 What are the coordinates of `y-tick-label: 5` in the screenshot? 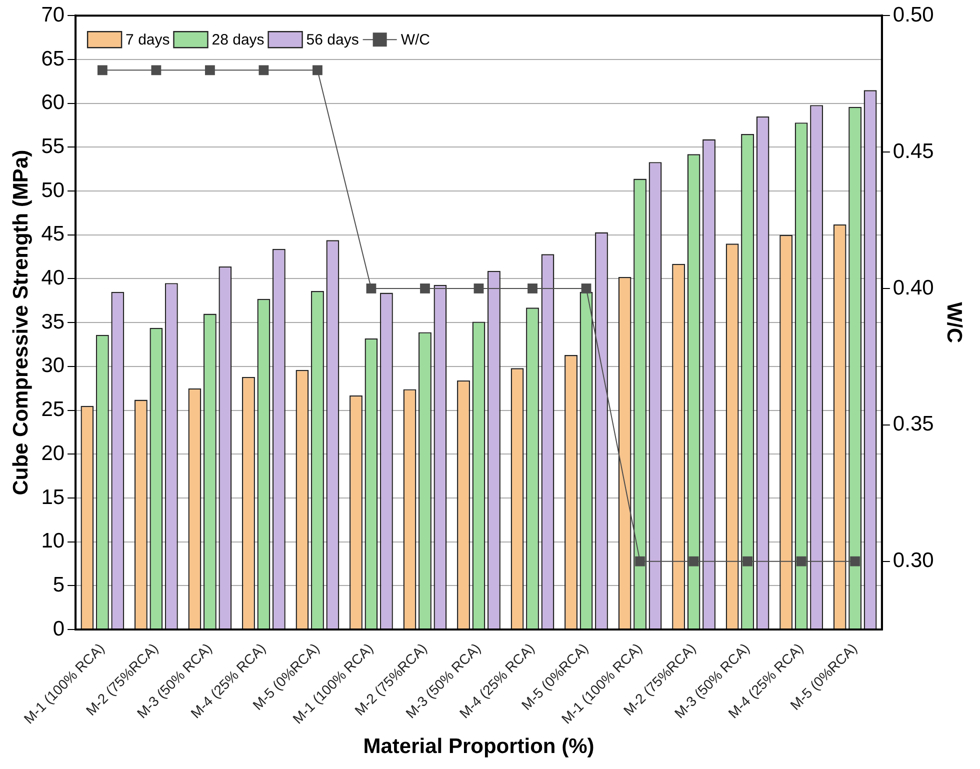 It's located at (58, 585).